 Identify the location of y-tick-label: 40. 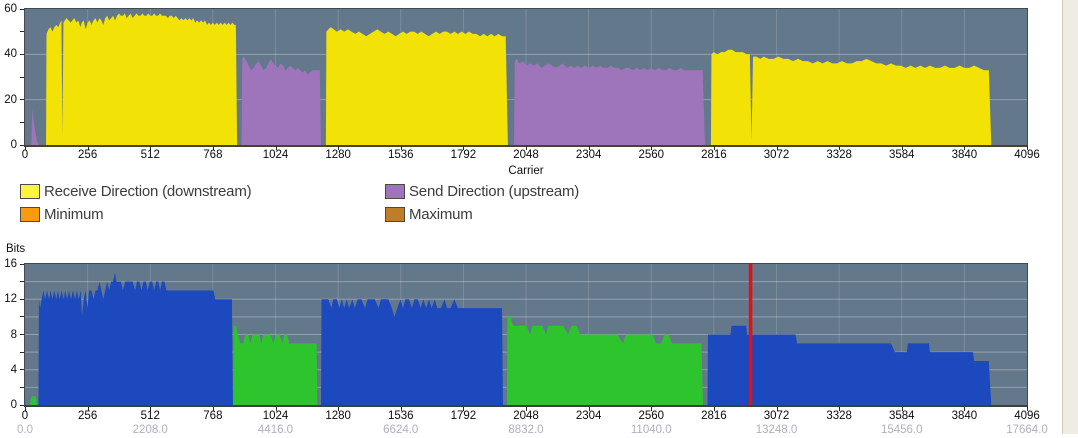
(10, 54).